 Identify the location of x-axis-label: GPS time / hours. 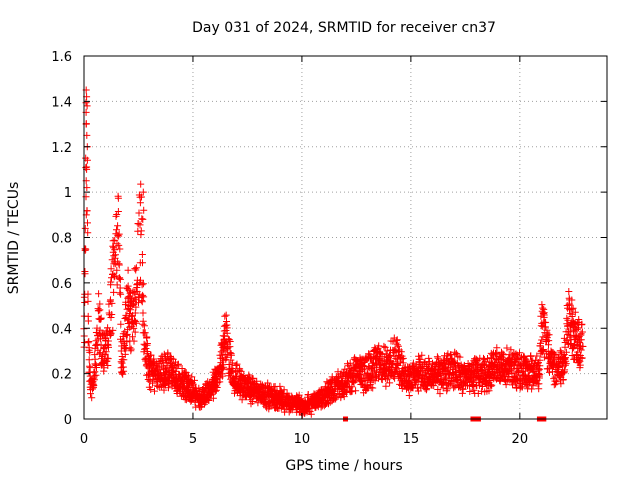
(343, 466).